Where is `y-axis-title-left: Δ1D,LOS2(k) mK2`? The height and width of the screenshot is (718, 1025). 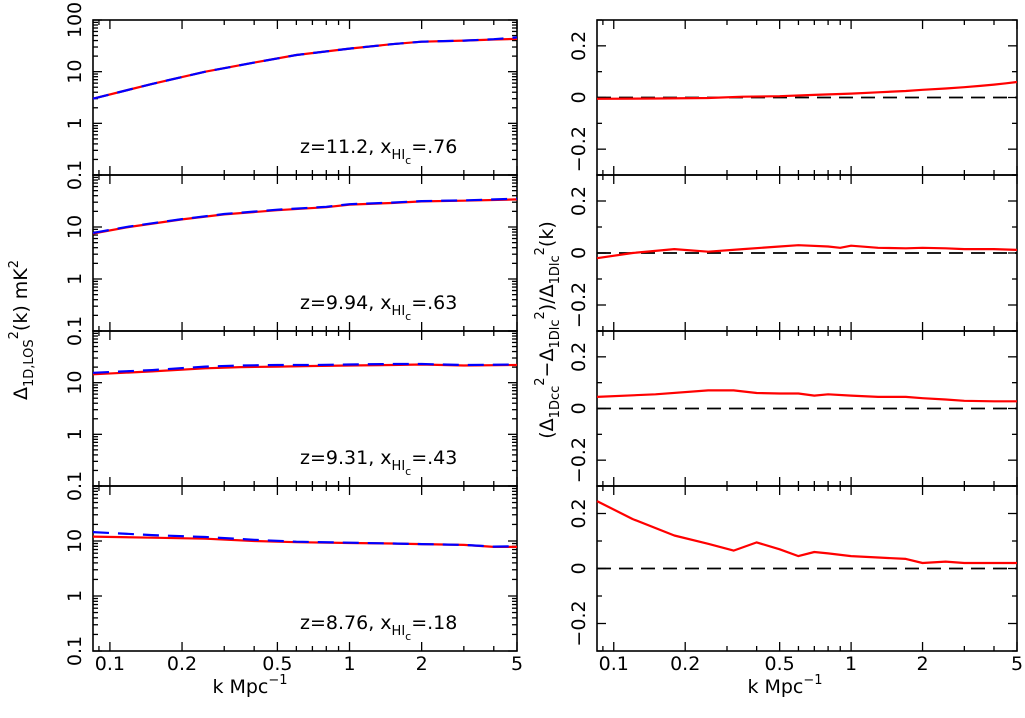
y-axis-title-left: Δ1D,LOS2(k) mK2 is located at coordinates (22, 330).